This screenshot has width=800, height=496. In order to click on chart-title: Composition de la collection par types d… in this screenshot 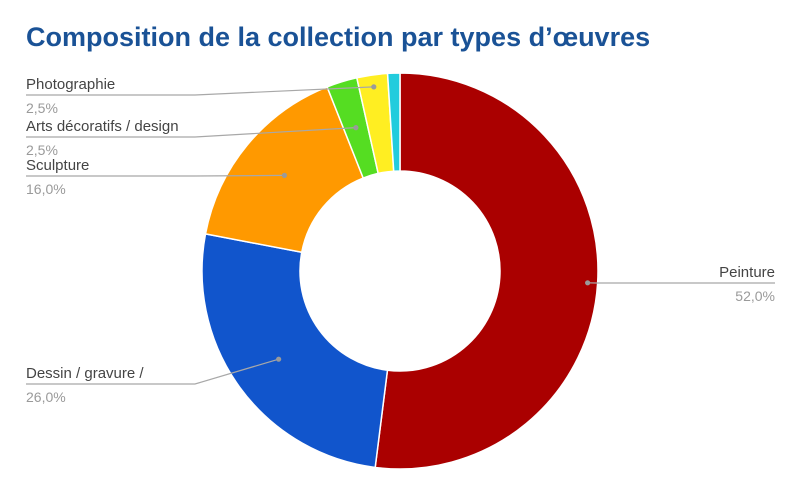, I will do `click(338, 37)`.